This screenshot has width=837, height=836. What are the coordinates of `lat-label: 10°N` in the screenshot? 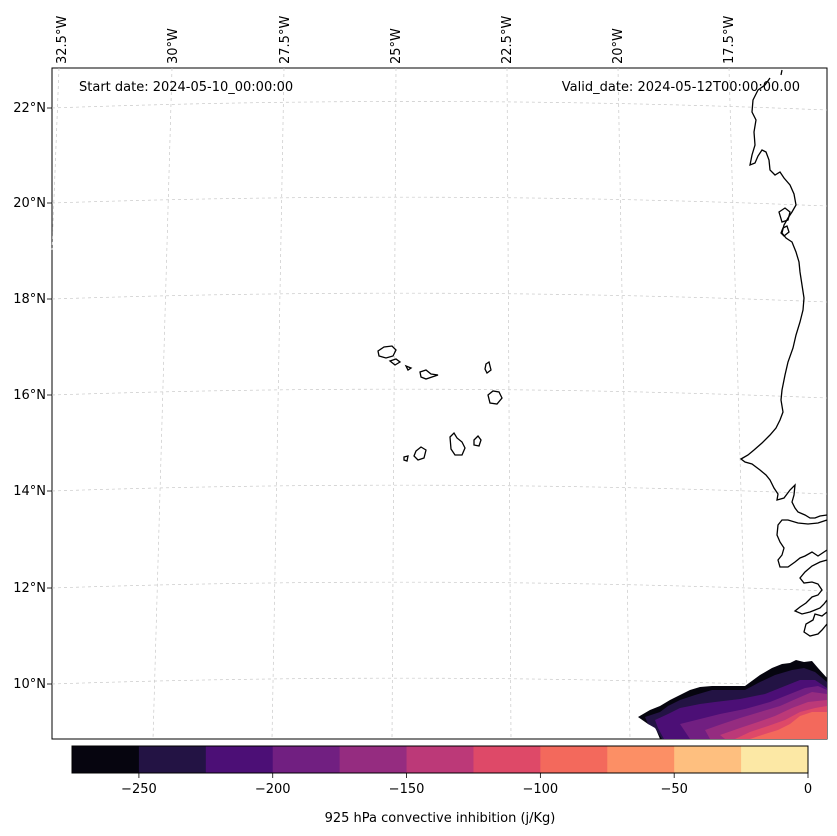 It's located at (29, 684).